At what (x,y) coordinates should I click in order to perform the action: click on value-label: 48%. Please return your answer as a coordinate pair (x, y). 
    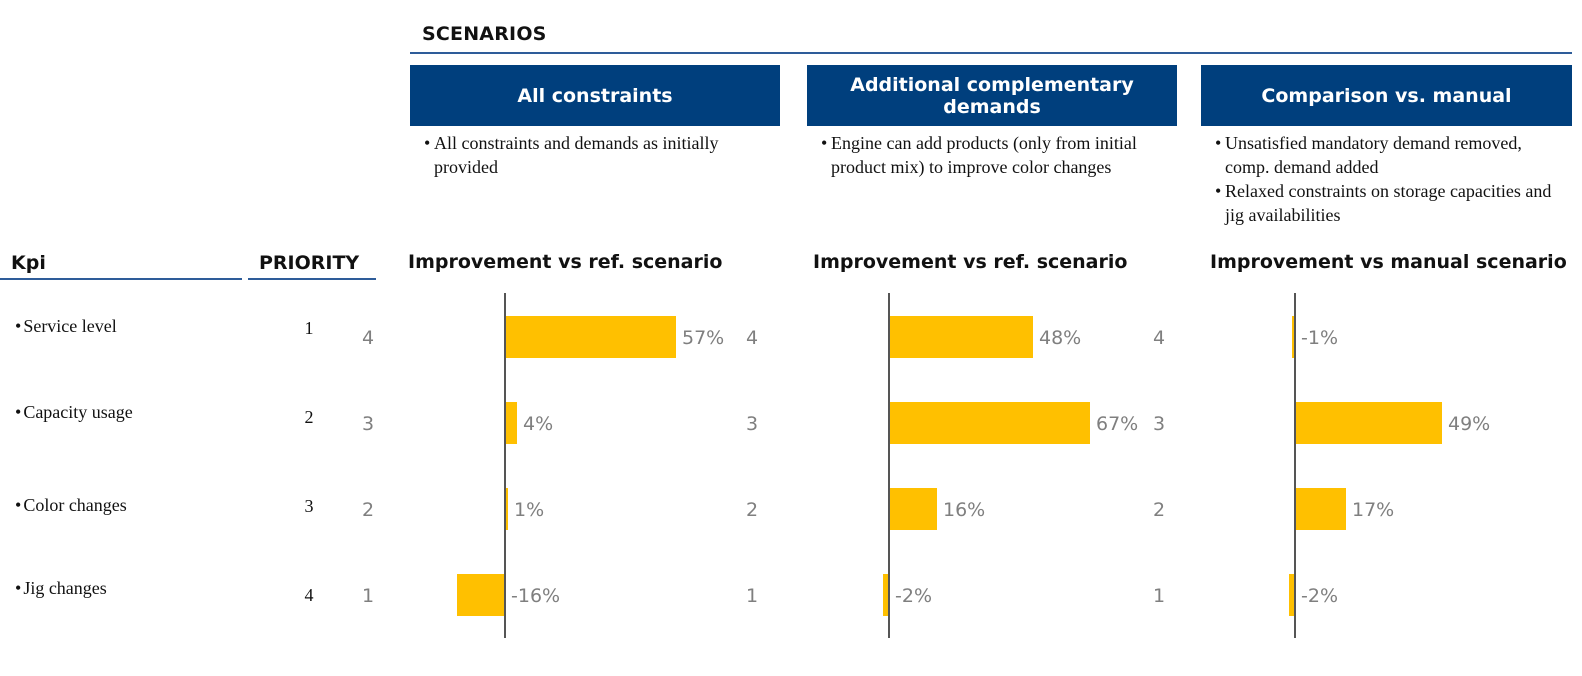
    Looking at the image, I should click on (1060, 338).